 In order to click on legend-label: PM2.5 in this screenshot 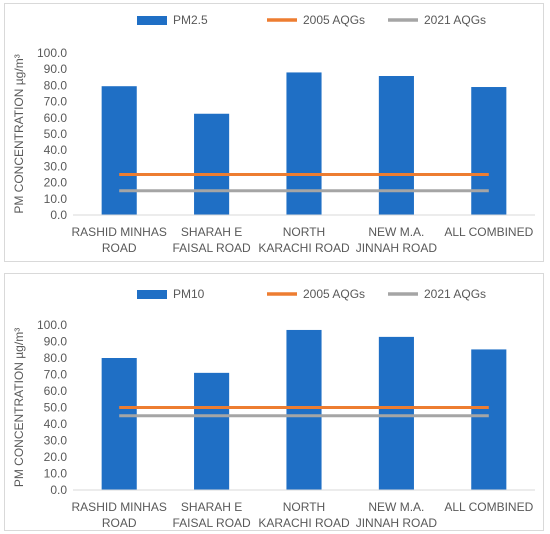, I will do `click(190, 20)`.